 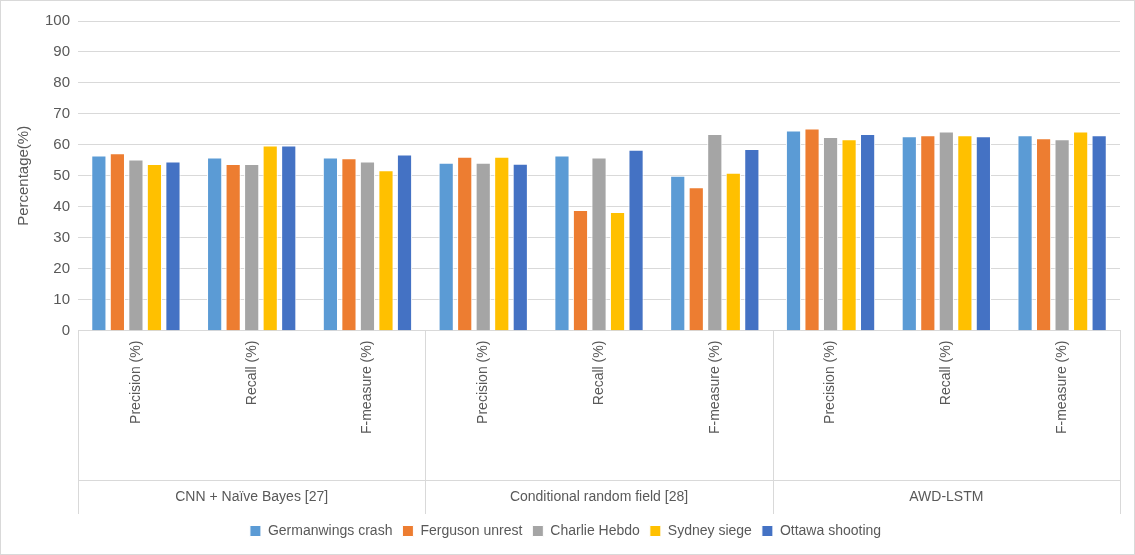 What do you see at coordinates (58, 20) in the screenshot?
I see `y-tick-label: 100` at bounding box center [58, 20].